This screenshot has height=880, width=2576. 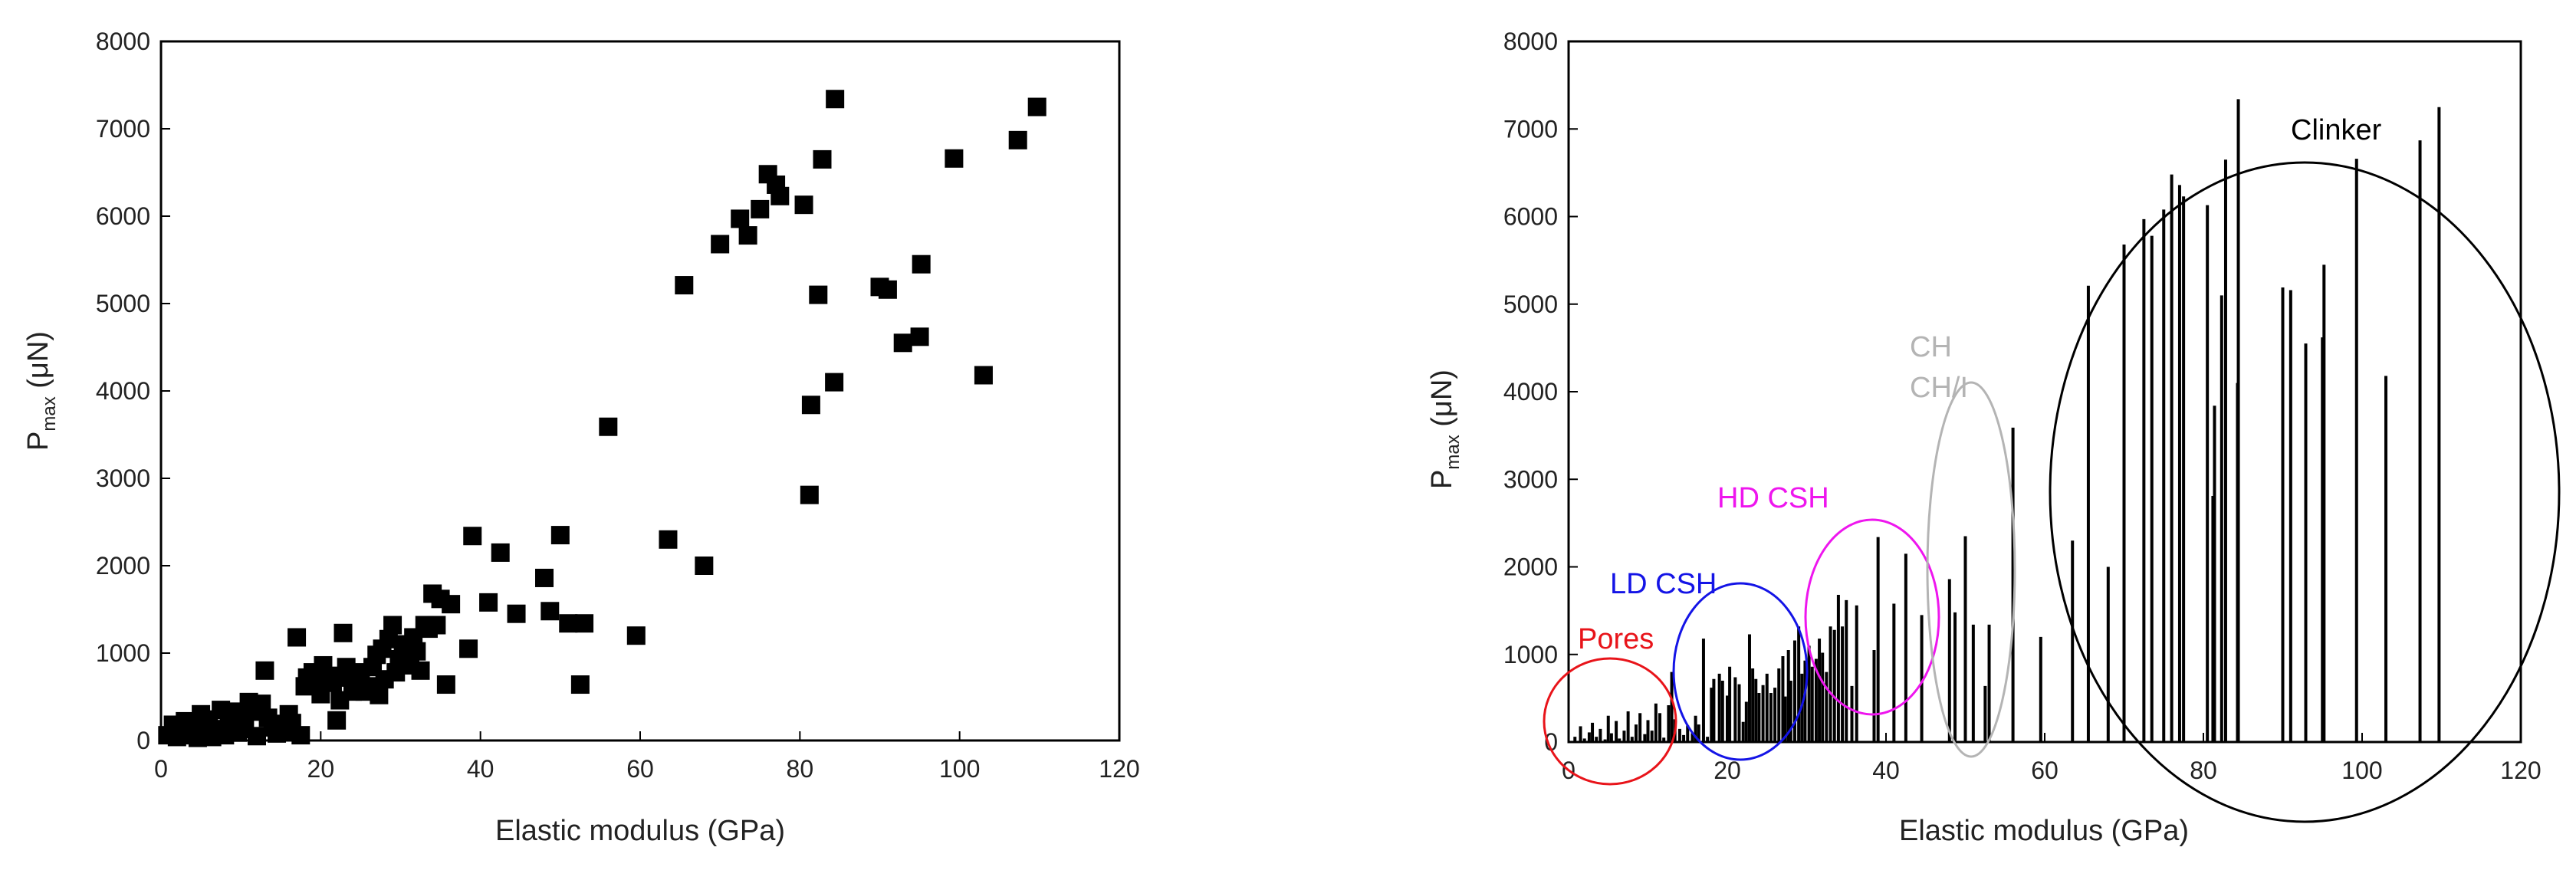 What do you see at coordinates (1442, 479) in the screenshot?
I see `y-axis-label-main: P` at bounding box center [1442, 479].